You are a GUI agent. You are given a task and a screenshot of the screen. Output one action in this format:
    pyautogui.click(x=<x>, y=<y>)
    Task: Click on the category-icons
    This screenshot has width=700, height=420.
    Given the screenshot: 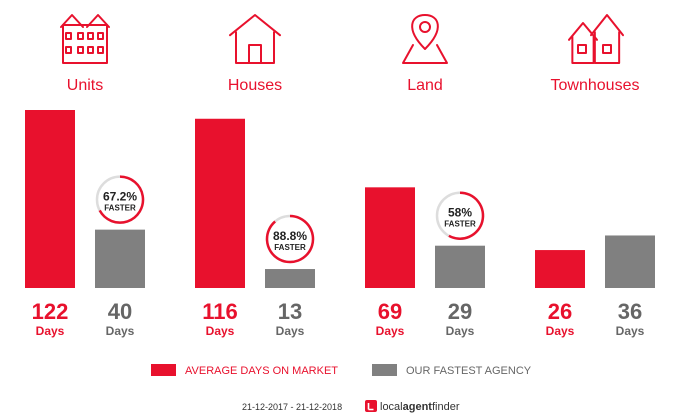 What is the action you would take?
    pyautogui.click(x=342, y=39)
    